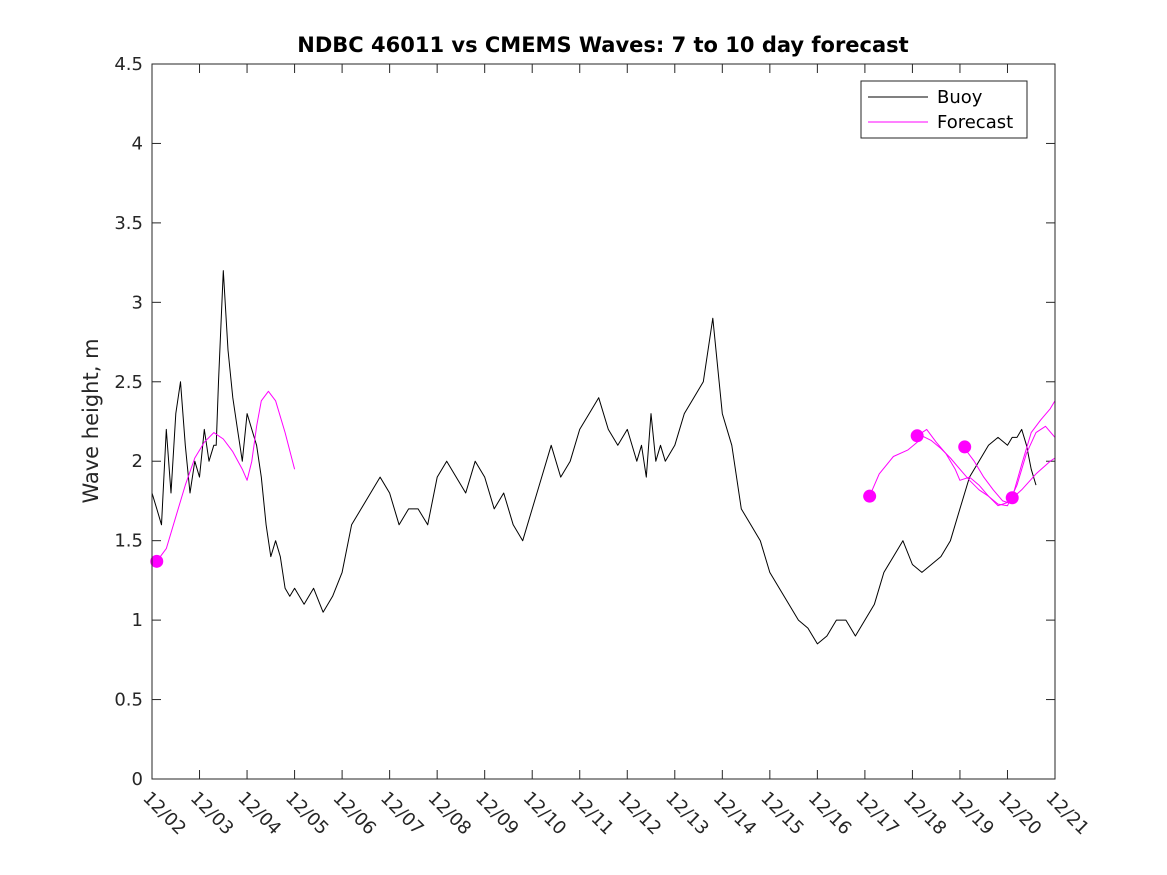 This screenshot has width=1167, height=875. I want to click on x-tick-label: 12/18, so click(925, 814).